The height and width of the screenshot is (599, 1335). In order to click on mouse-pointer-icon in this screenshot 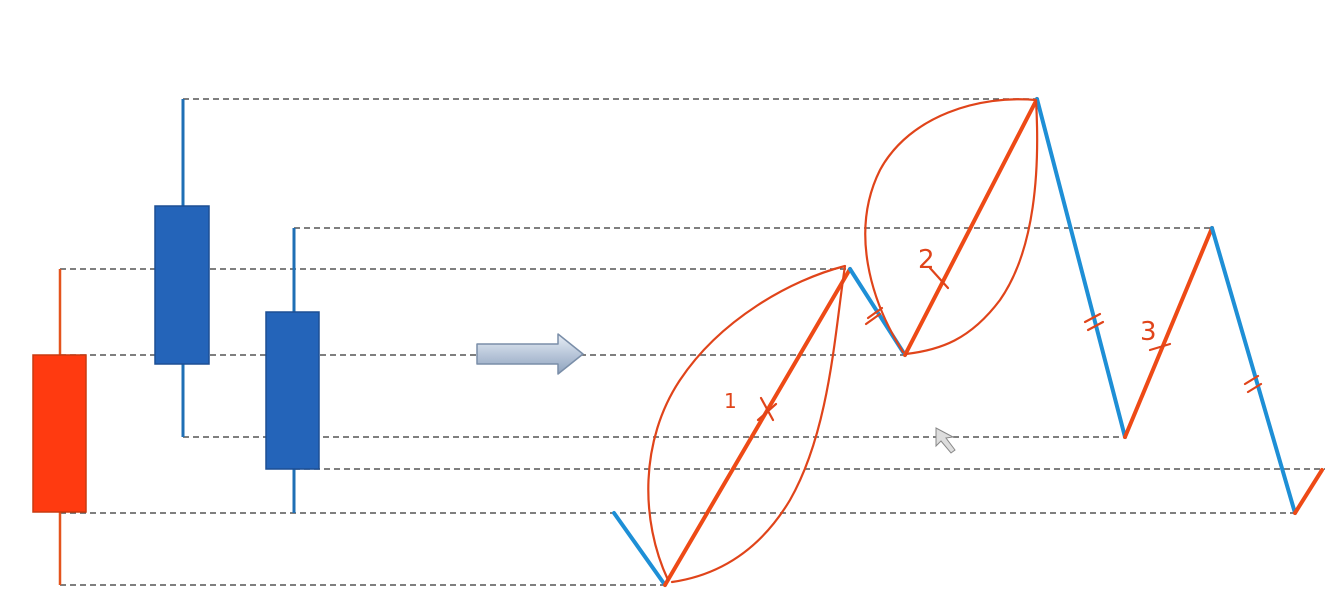, I will do `click(945, 440)`.